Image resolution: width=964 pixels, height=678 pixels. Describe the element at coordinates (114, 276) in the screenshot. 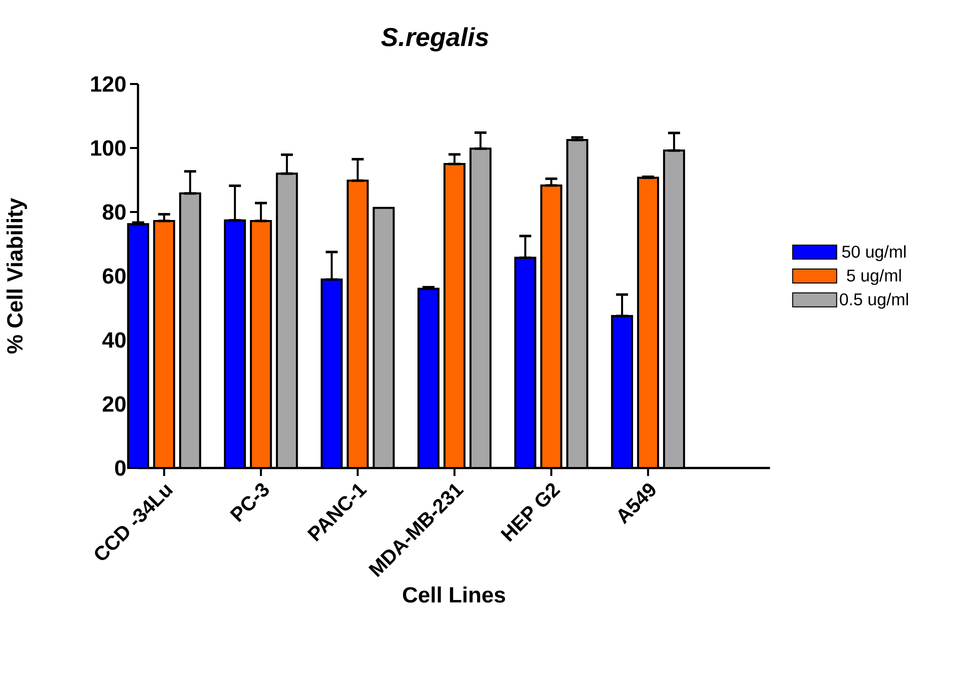

I see `y-tick-label: 60` at that location.